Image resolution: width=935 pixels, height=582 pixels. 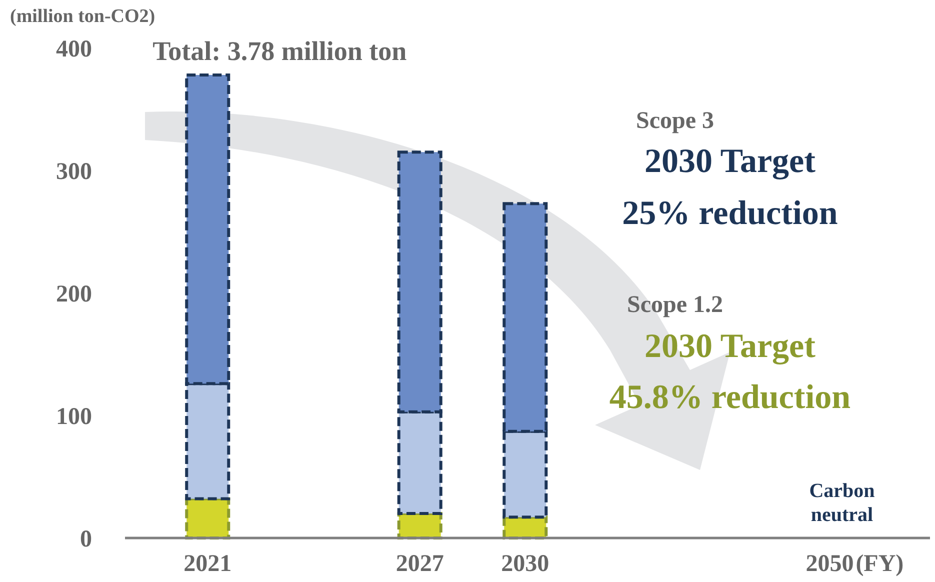 I want to click on y-tick-label: 100, so click(x=74, y=417).